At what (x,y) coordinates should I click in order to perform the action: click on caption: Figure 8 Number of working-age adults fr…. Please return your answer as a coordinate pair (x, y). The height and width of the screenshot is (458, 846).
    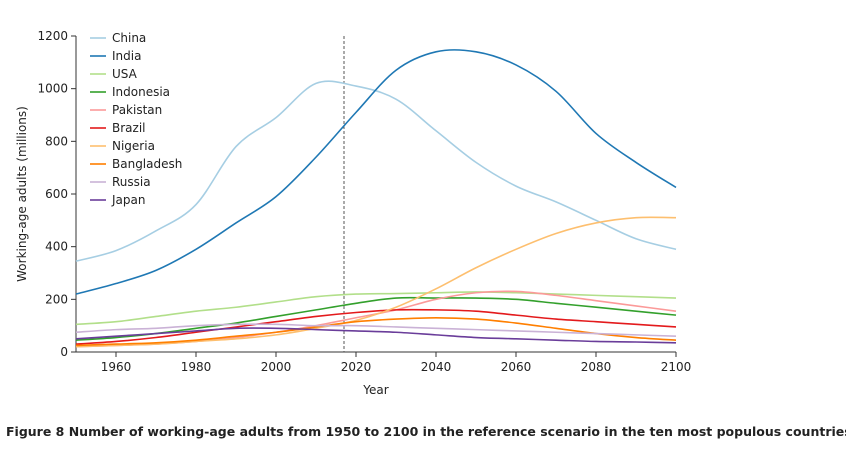
    Looking at the image, I should click on (426, 431).